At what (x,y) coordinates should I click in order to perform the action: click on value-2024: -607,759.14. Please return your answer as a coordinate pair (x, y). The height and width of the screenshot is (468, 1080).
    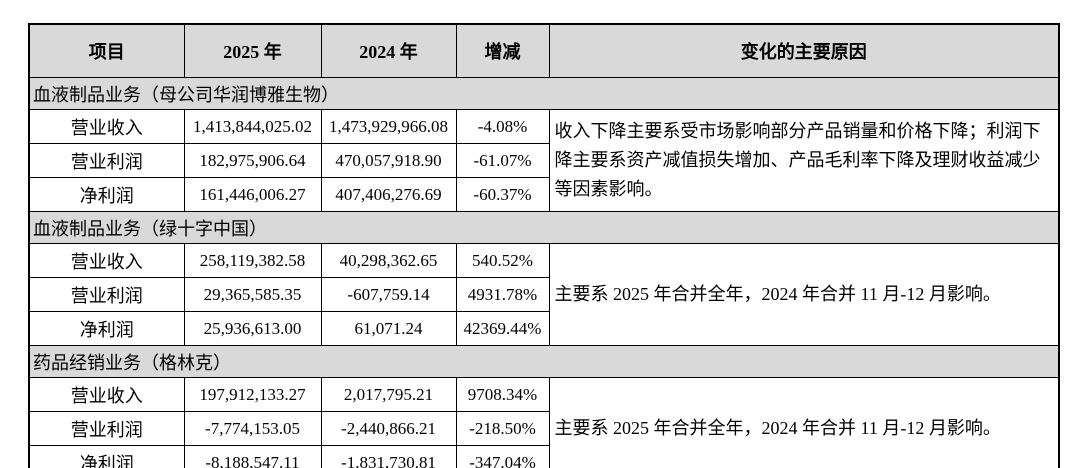
    Looking at the image, I should click on (388, 294).